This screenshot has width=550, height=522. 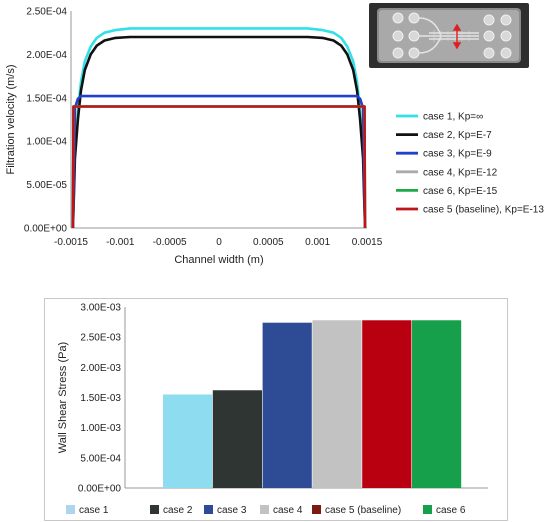 What do you see at coordinates (460, 191) in the screenshot?
I see `legend-label: case 6, Kp=E-15` at bounding box center [460, 191].